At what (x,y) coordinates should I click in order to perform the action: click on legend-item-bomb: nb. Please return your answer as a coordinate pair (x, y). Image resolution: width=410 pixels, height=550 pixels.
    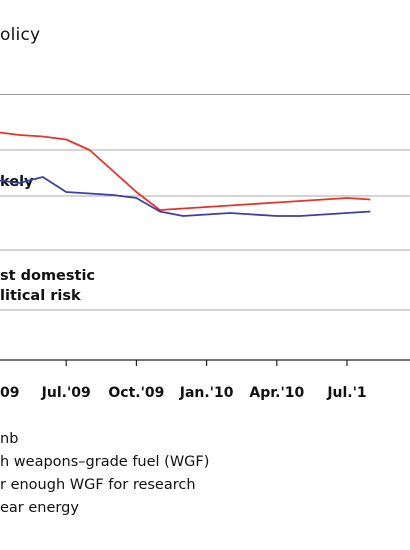
    Looking at the image, I should click on (9, 439).